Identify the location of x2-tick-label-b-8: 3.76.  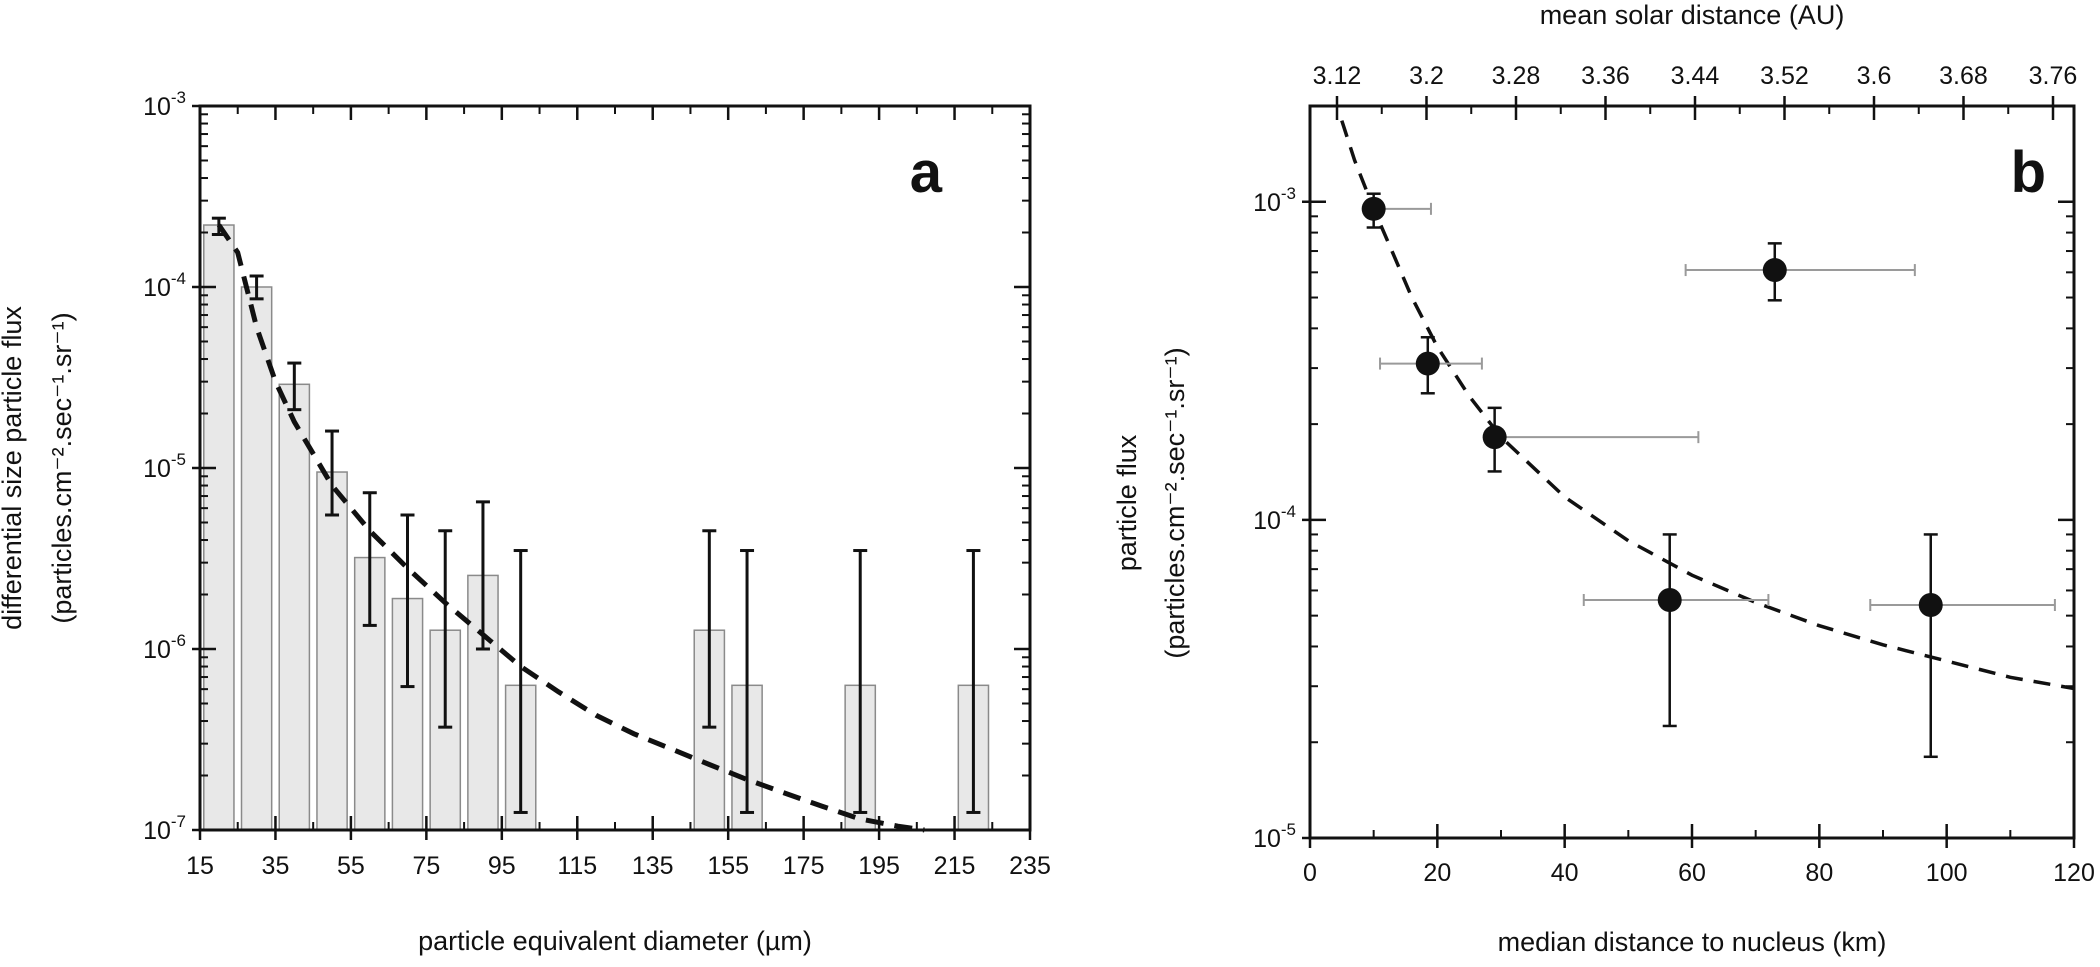
(2053, 76).